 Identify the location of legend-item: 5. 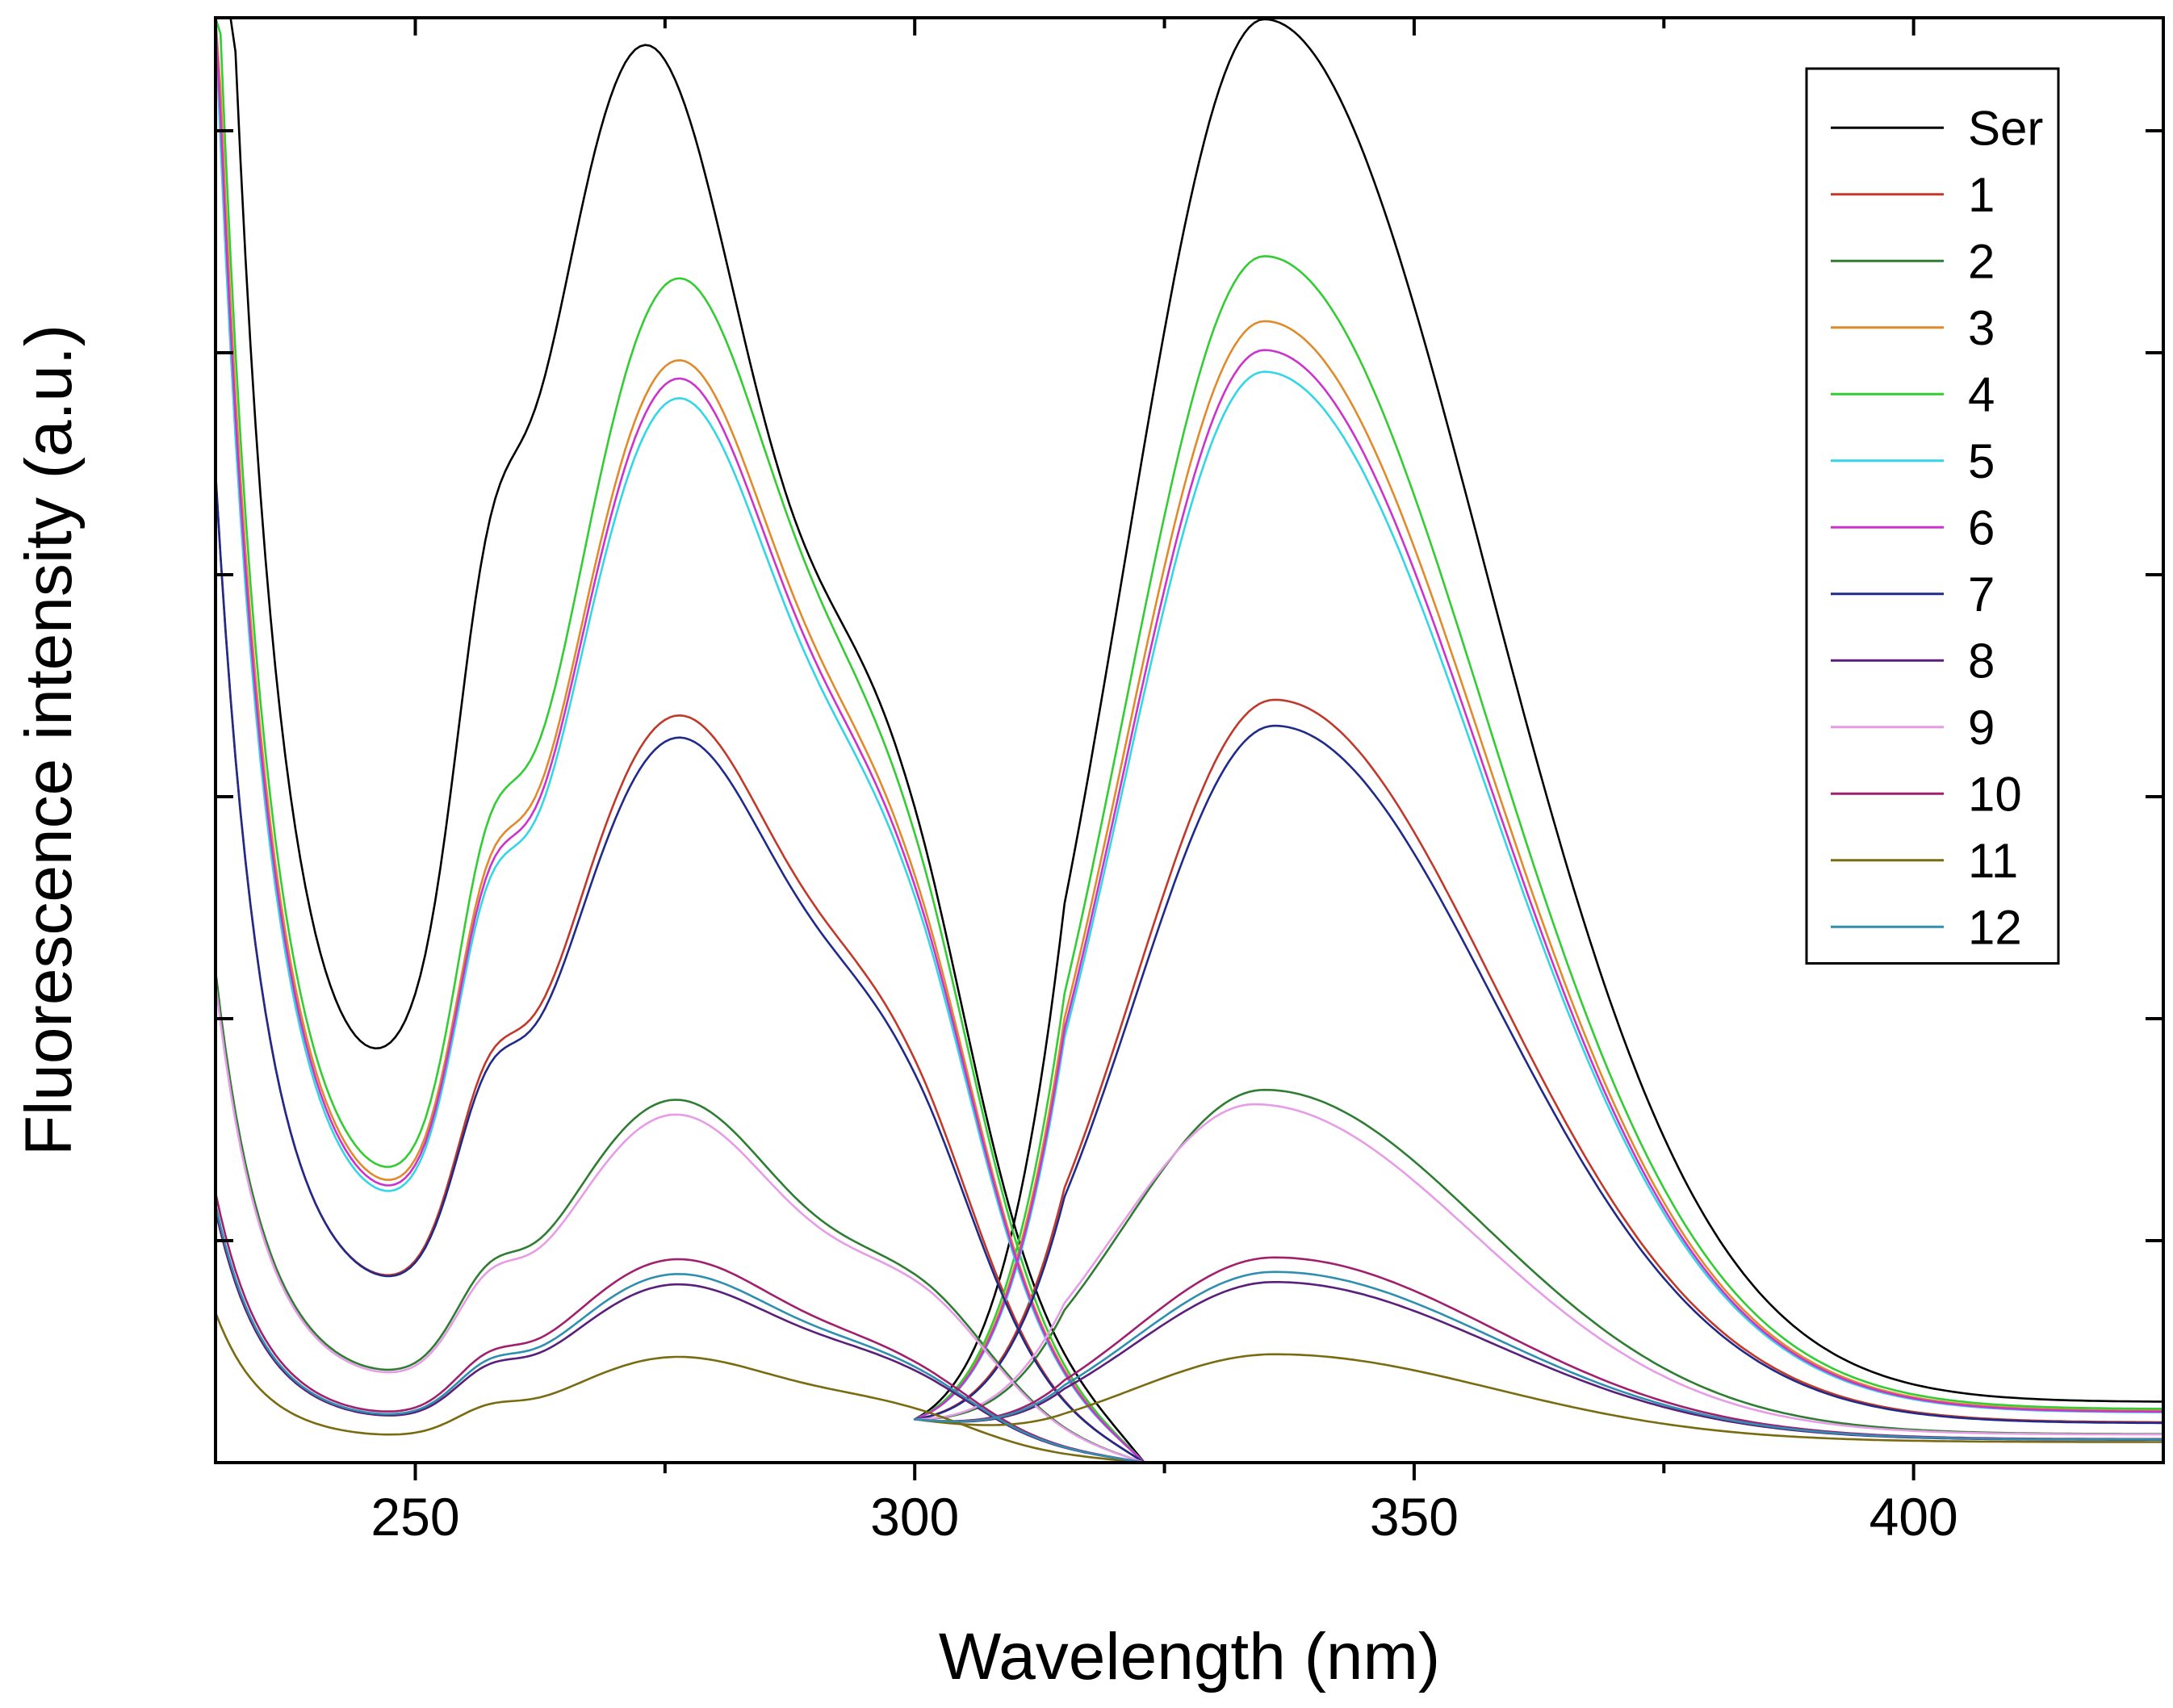
(1913, 461).